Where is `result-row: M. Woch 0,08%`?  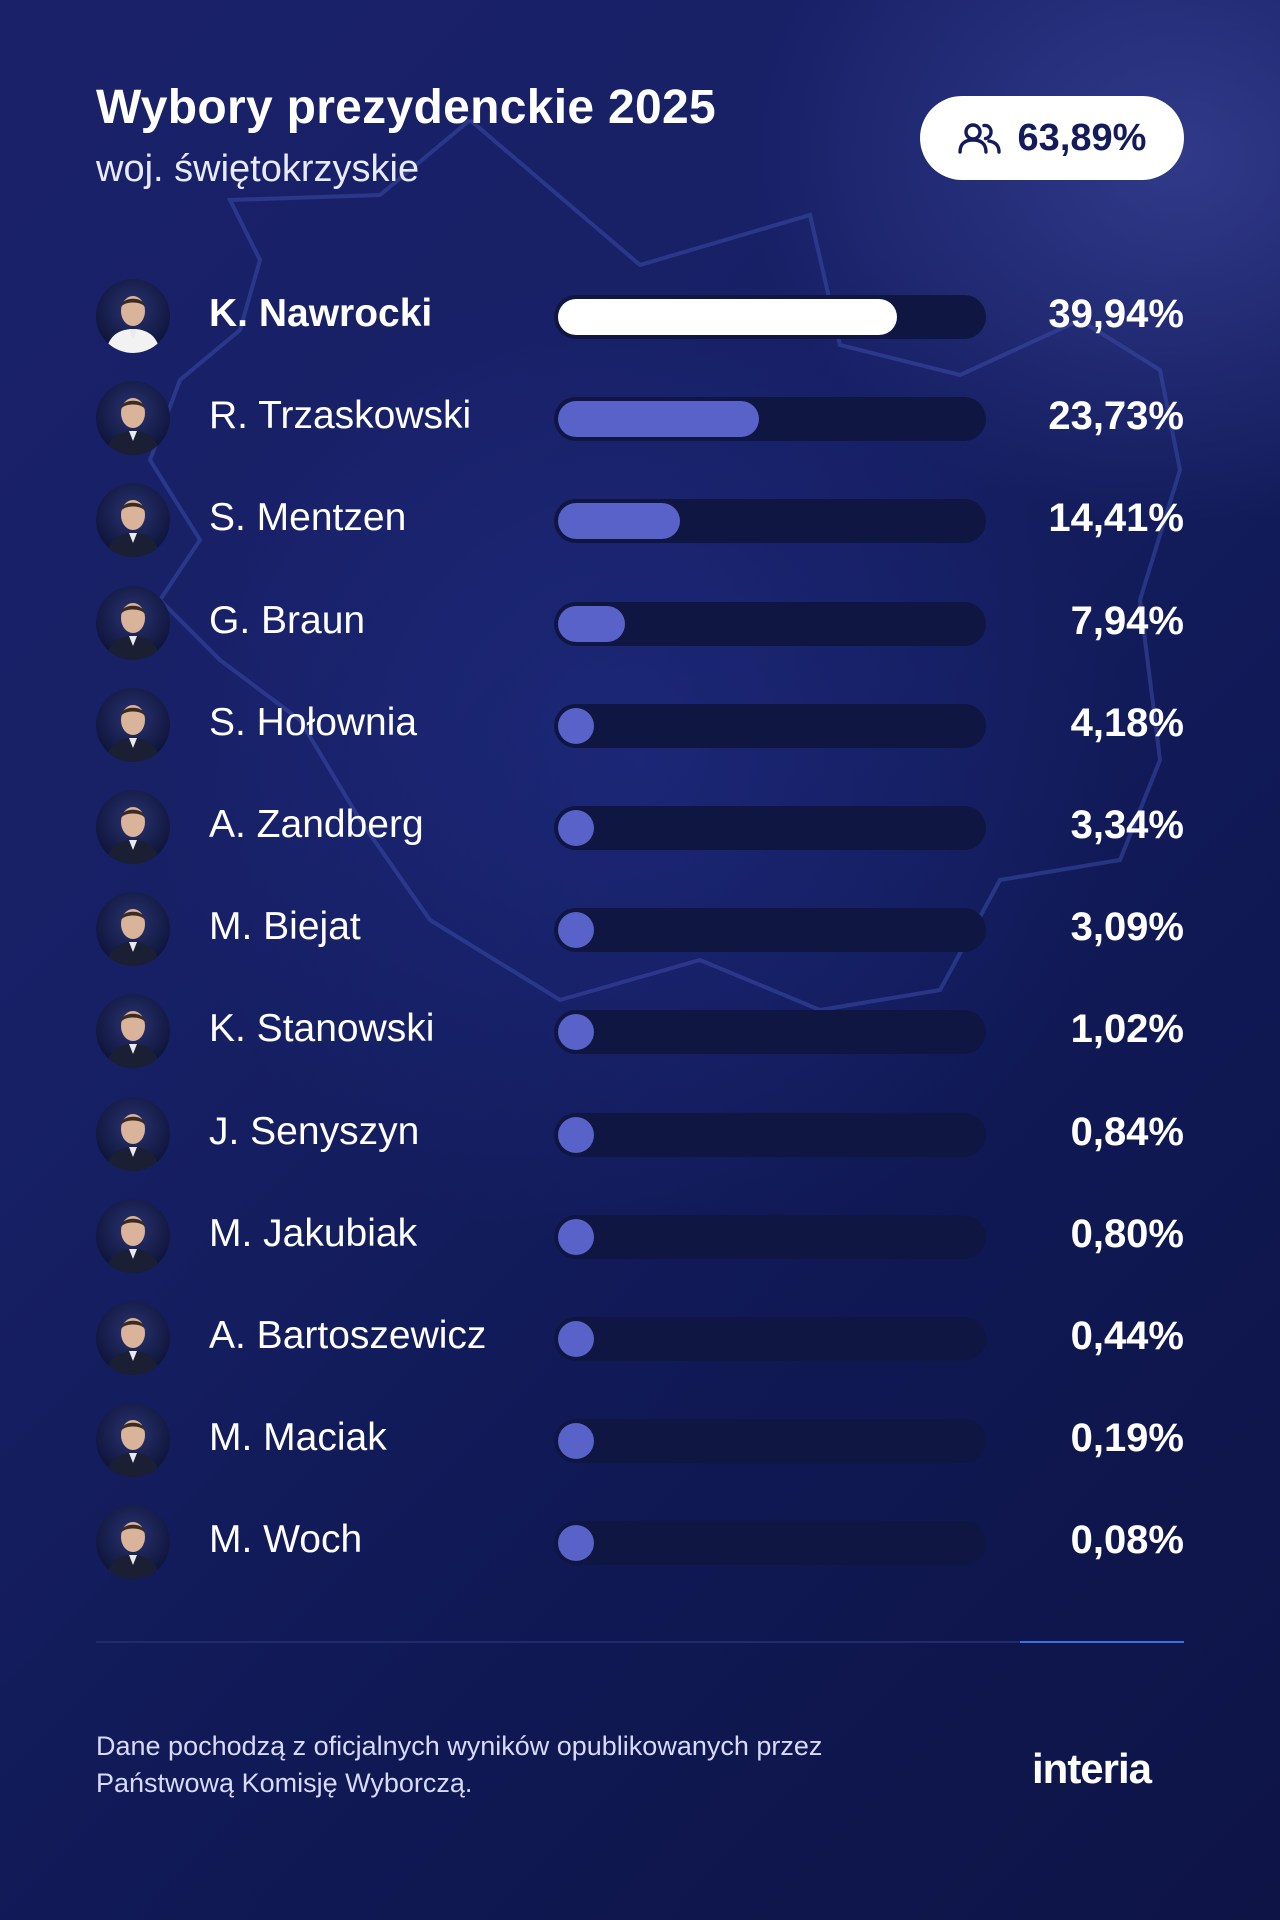 result-row: M. Woch 0,08% is located at coordinates (640, 1553).